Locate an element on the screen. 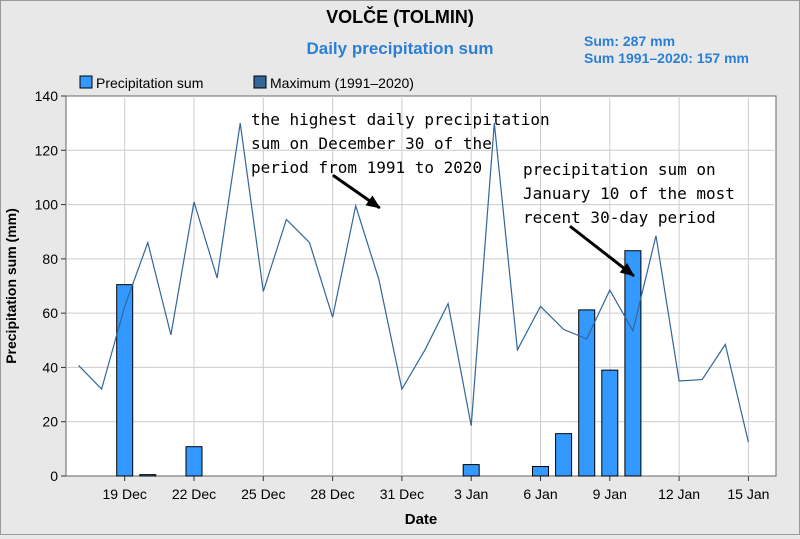  y-tick-label: 0 is located at coordinates (54, 476).